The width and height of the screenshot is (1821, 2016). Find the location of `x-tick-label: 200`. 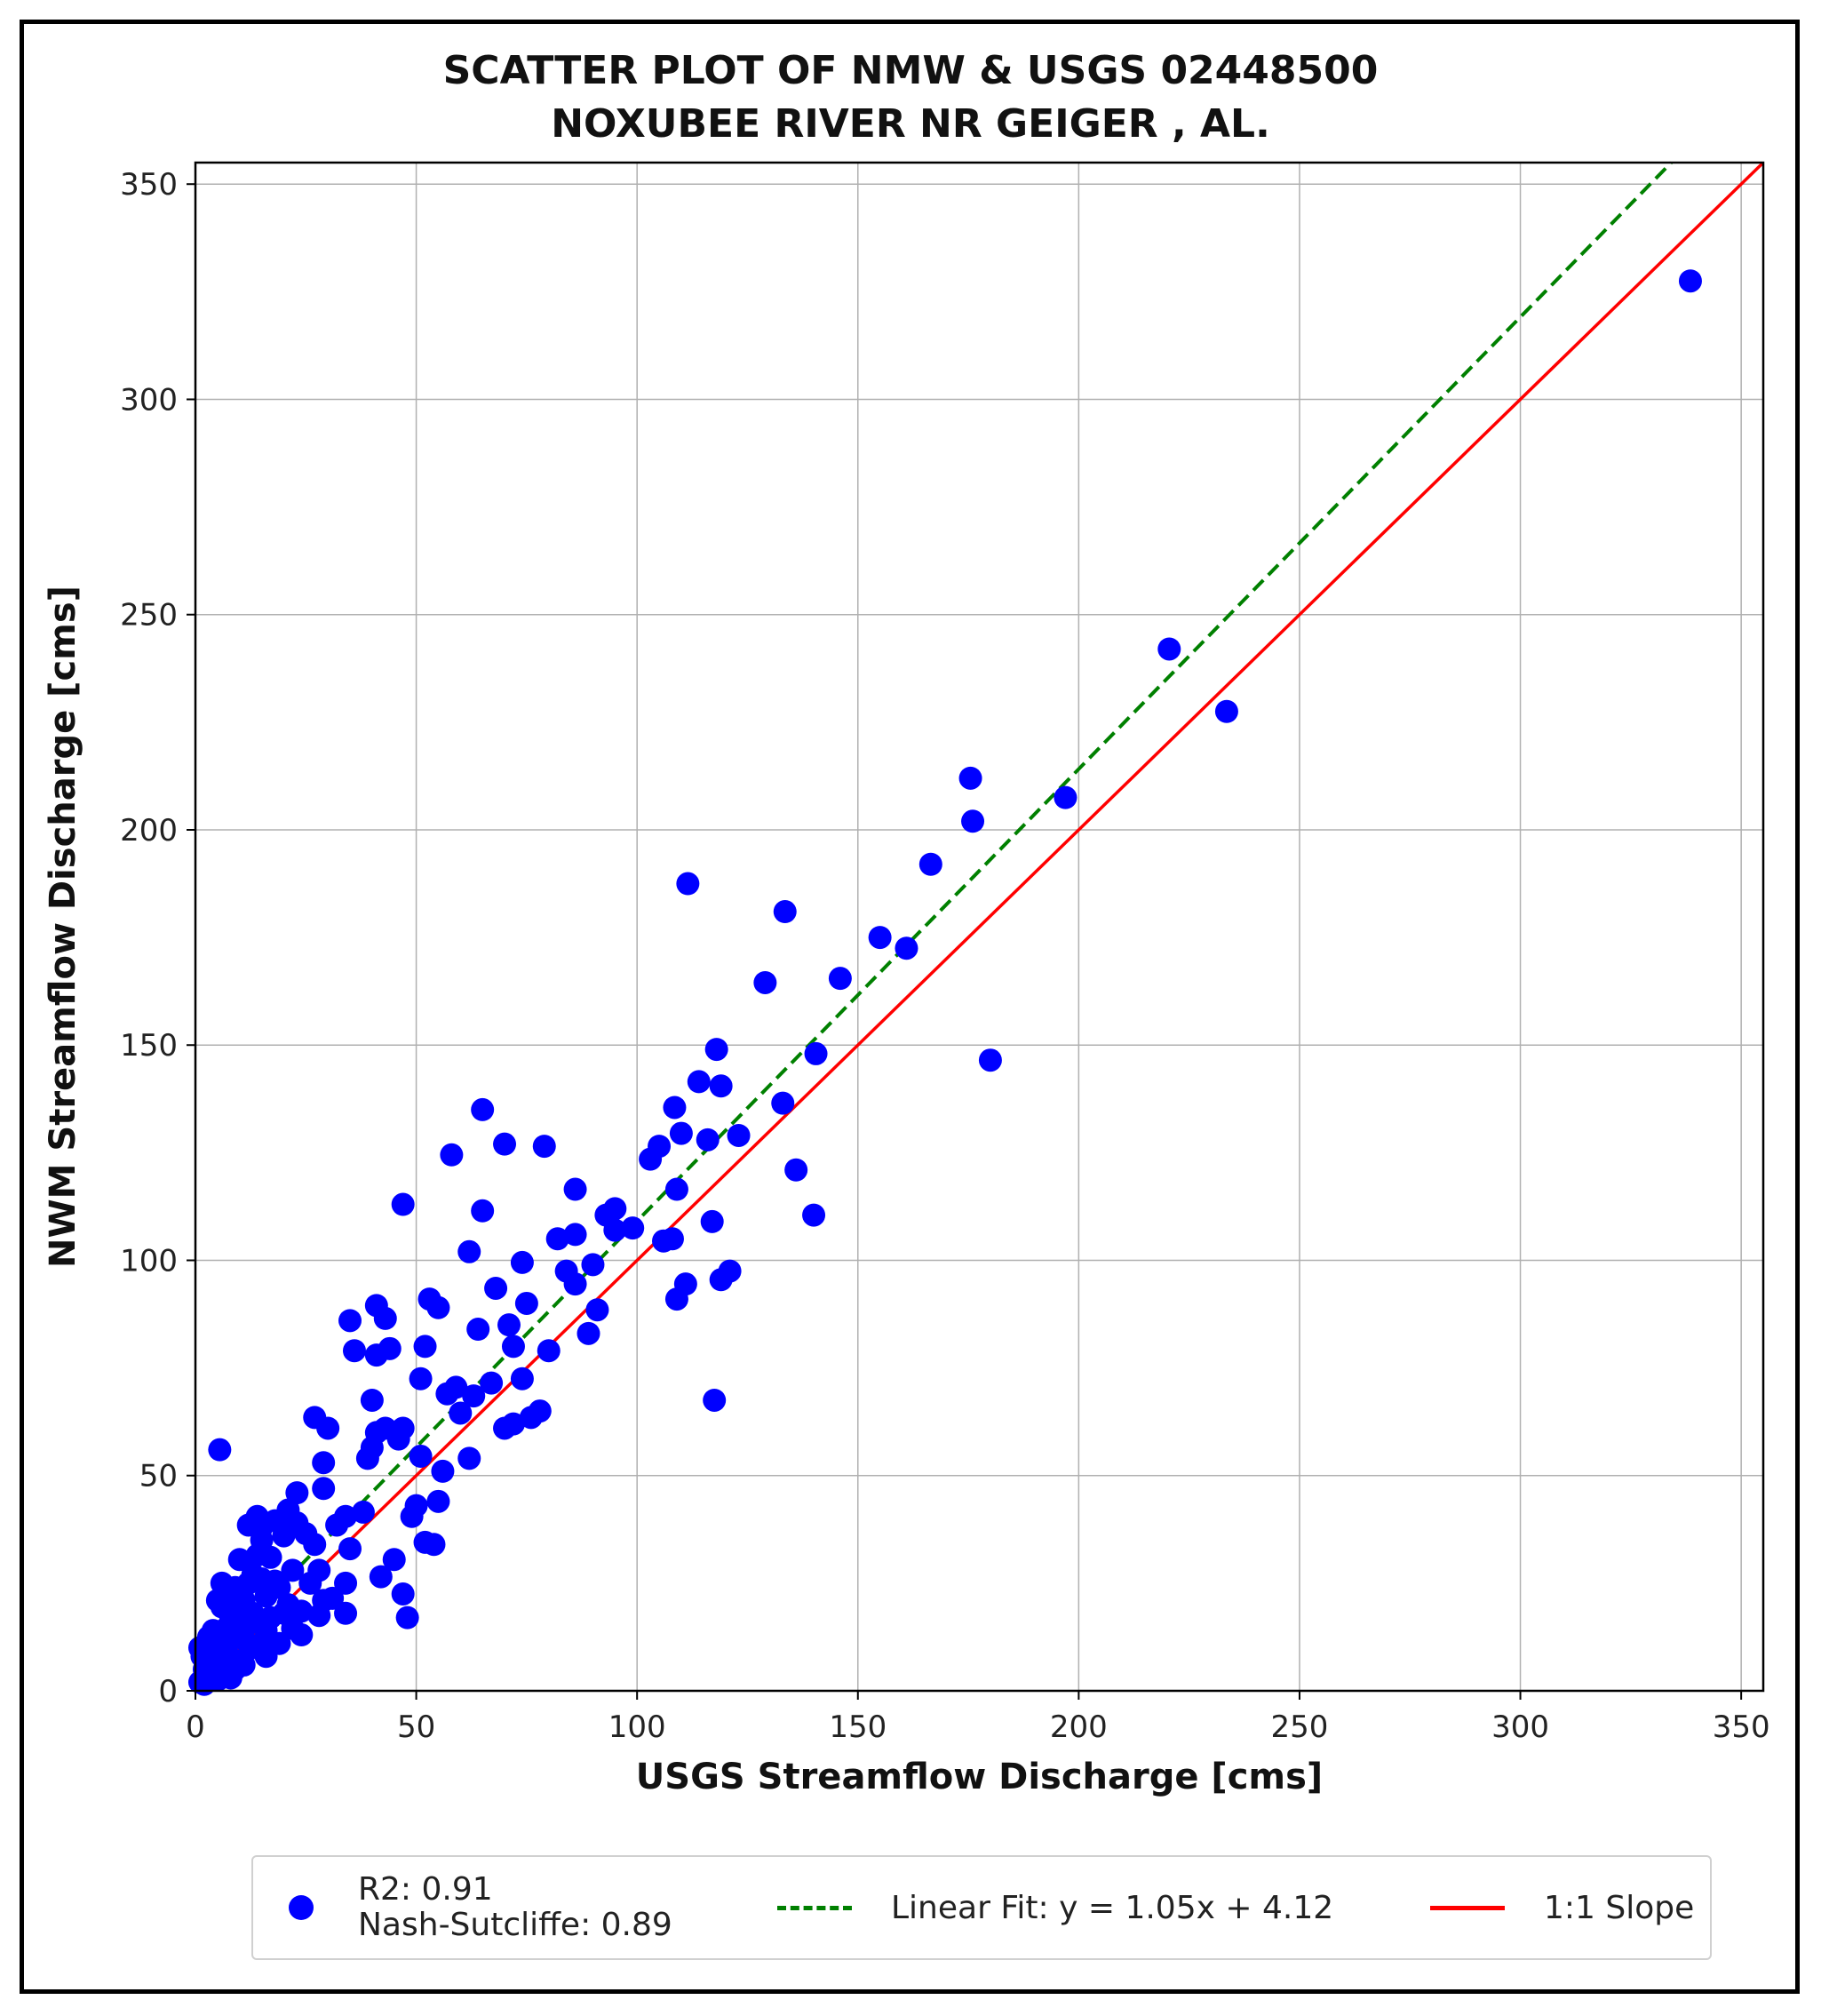

x-tick-label: 200 is located at coordinates (1079, 1727).